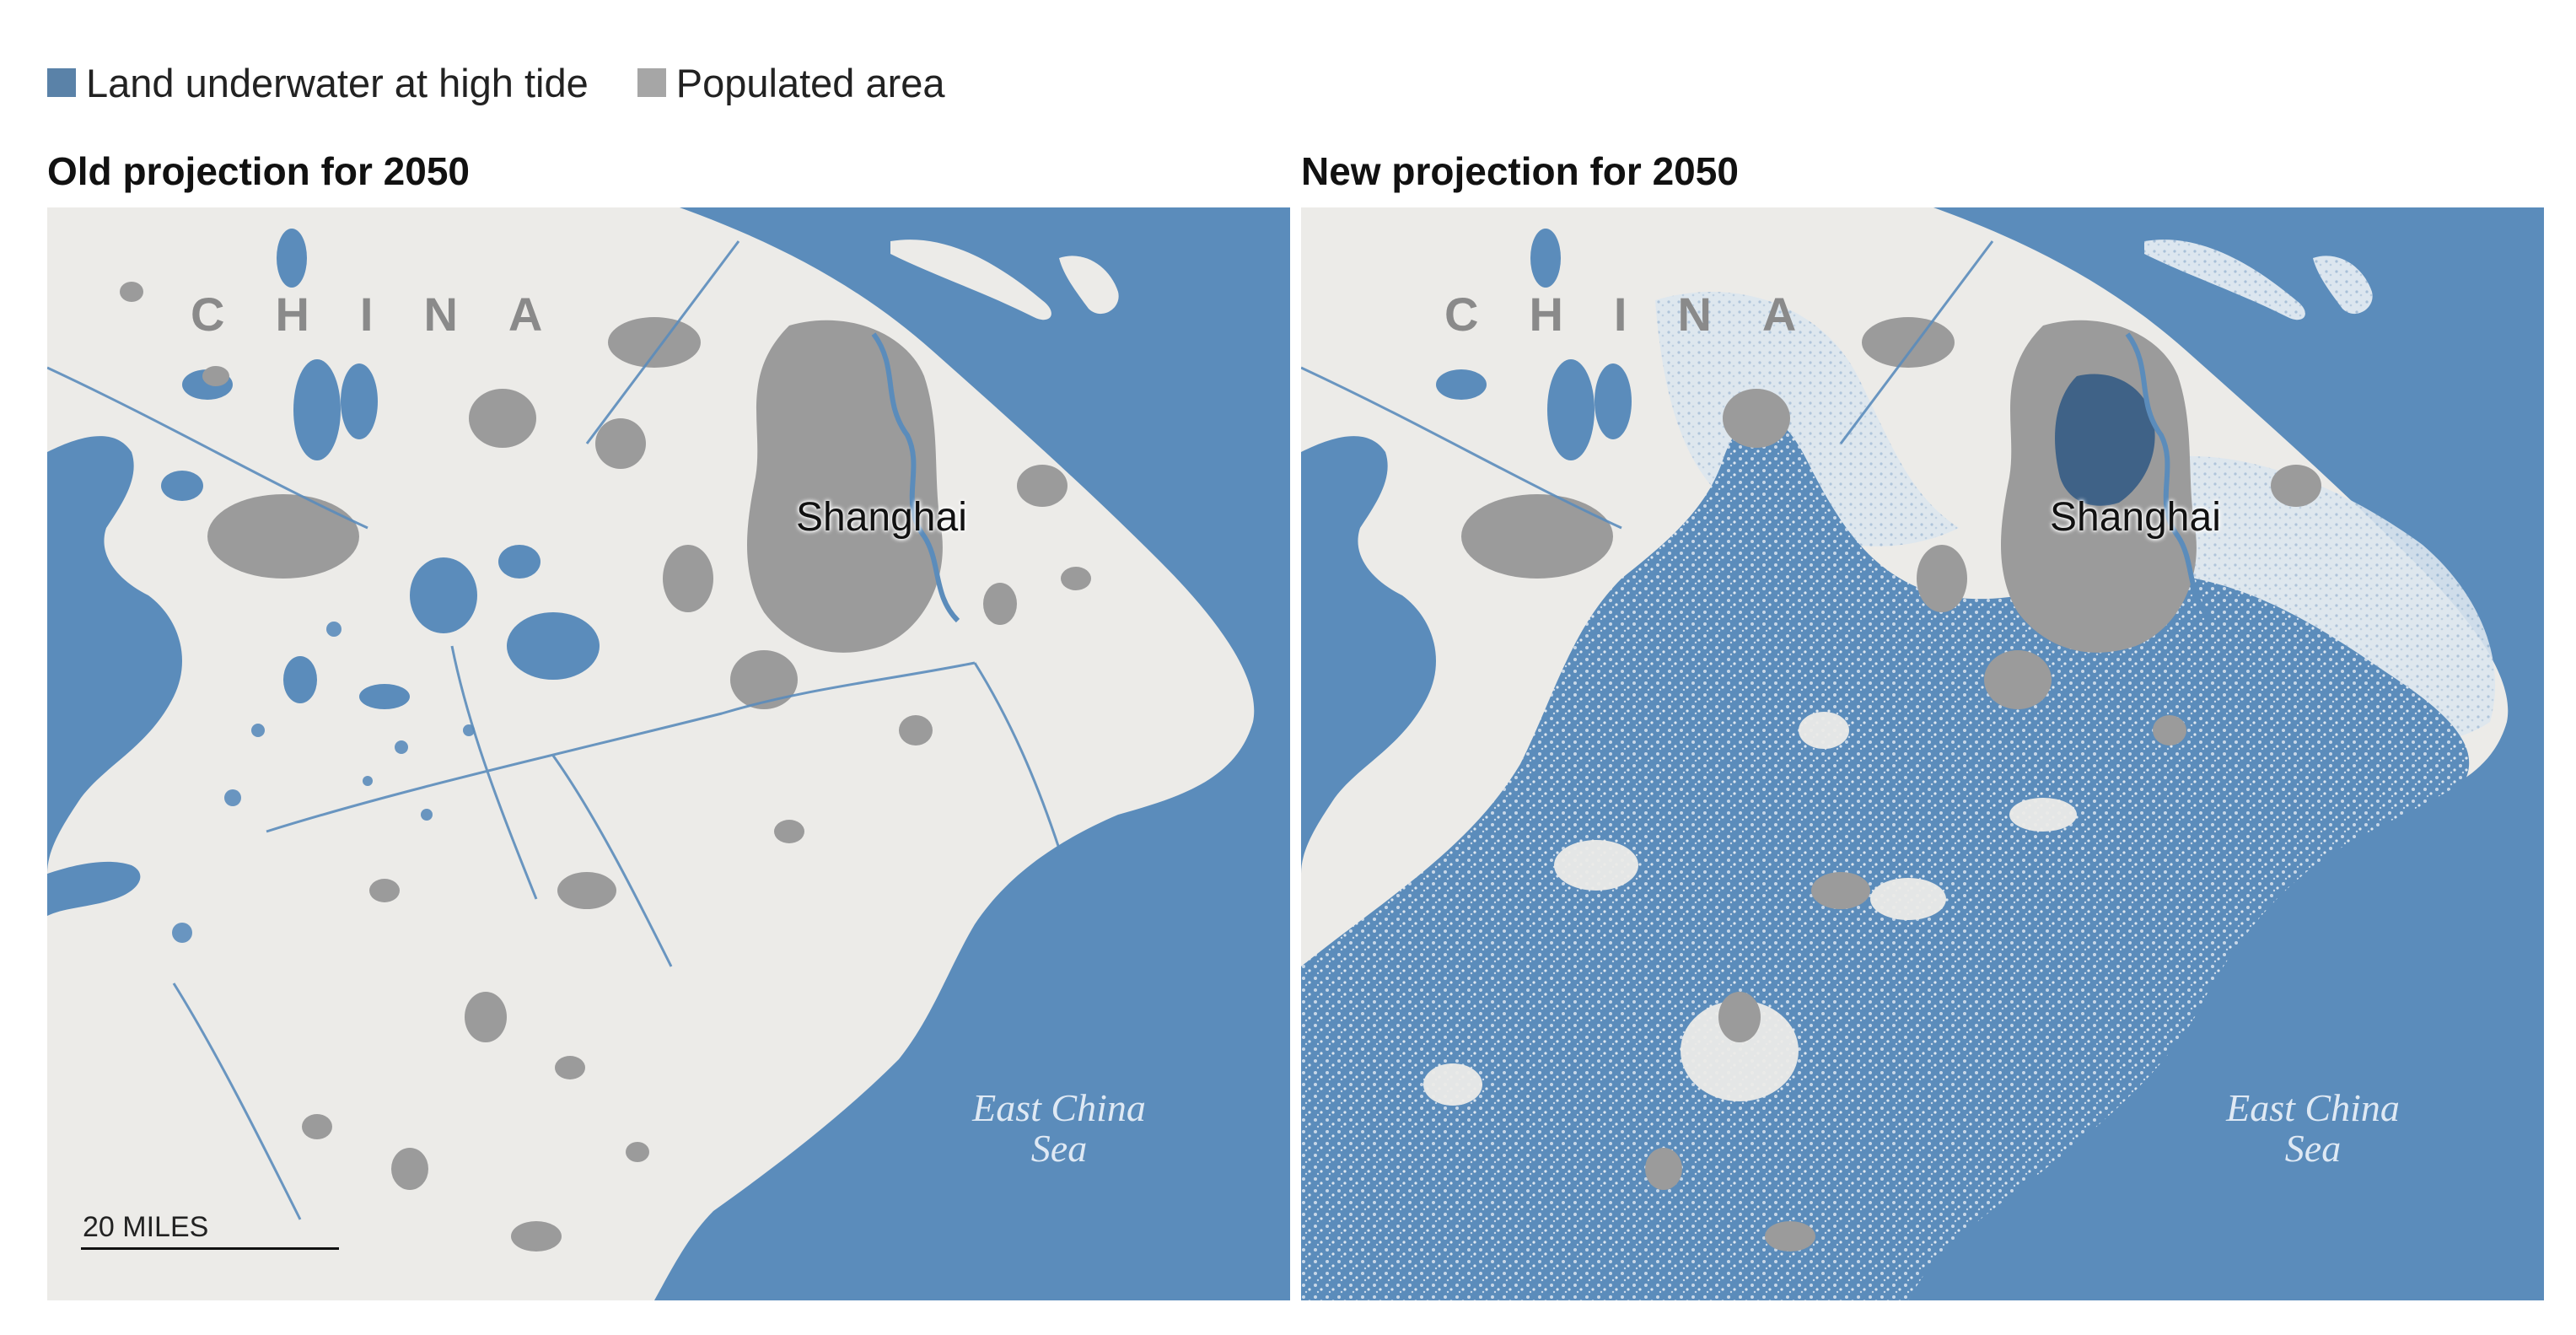  Describe the element at coordinates (2105, 440) in the screenshot. I see `shanghai-flooded-core` at that location.